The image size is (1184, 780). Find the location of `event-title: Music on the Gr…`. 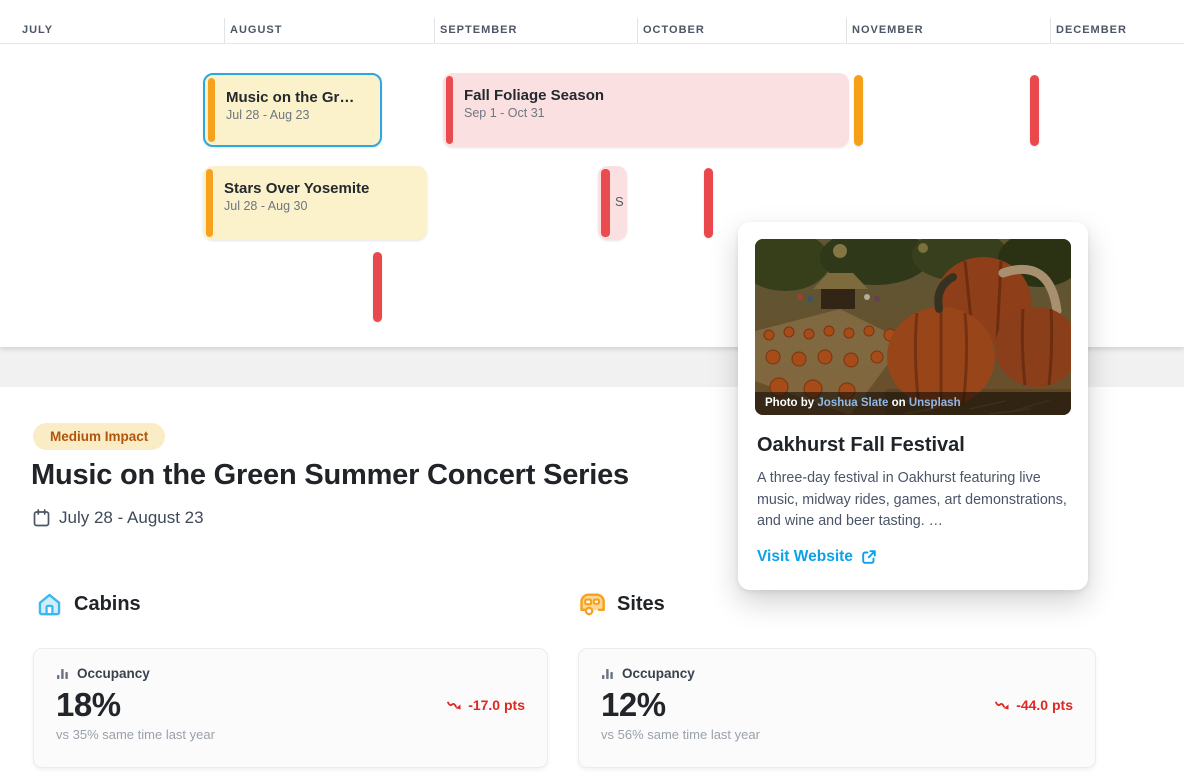

event-title: Music on the Gr… is located at coordinates (290, 97).